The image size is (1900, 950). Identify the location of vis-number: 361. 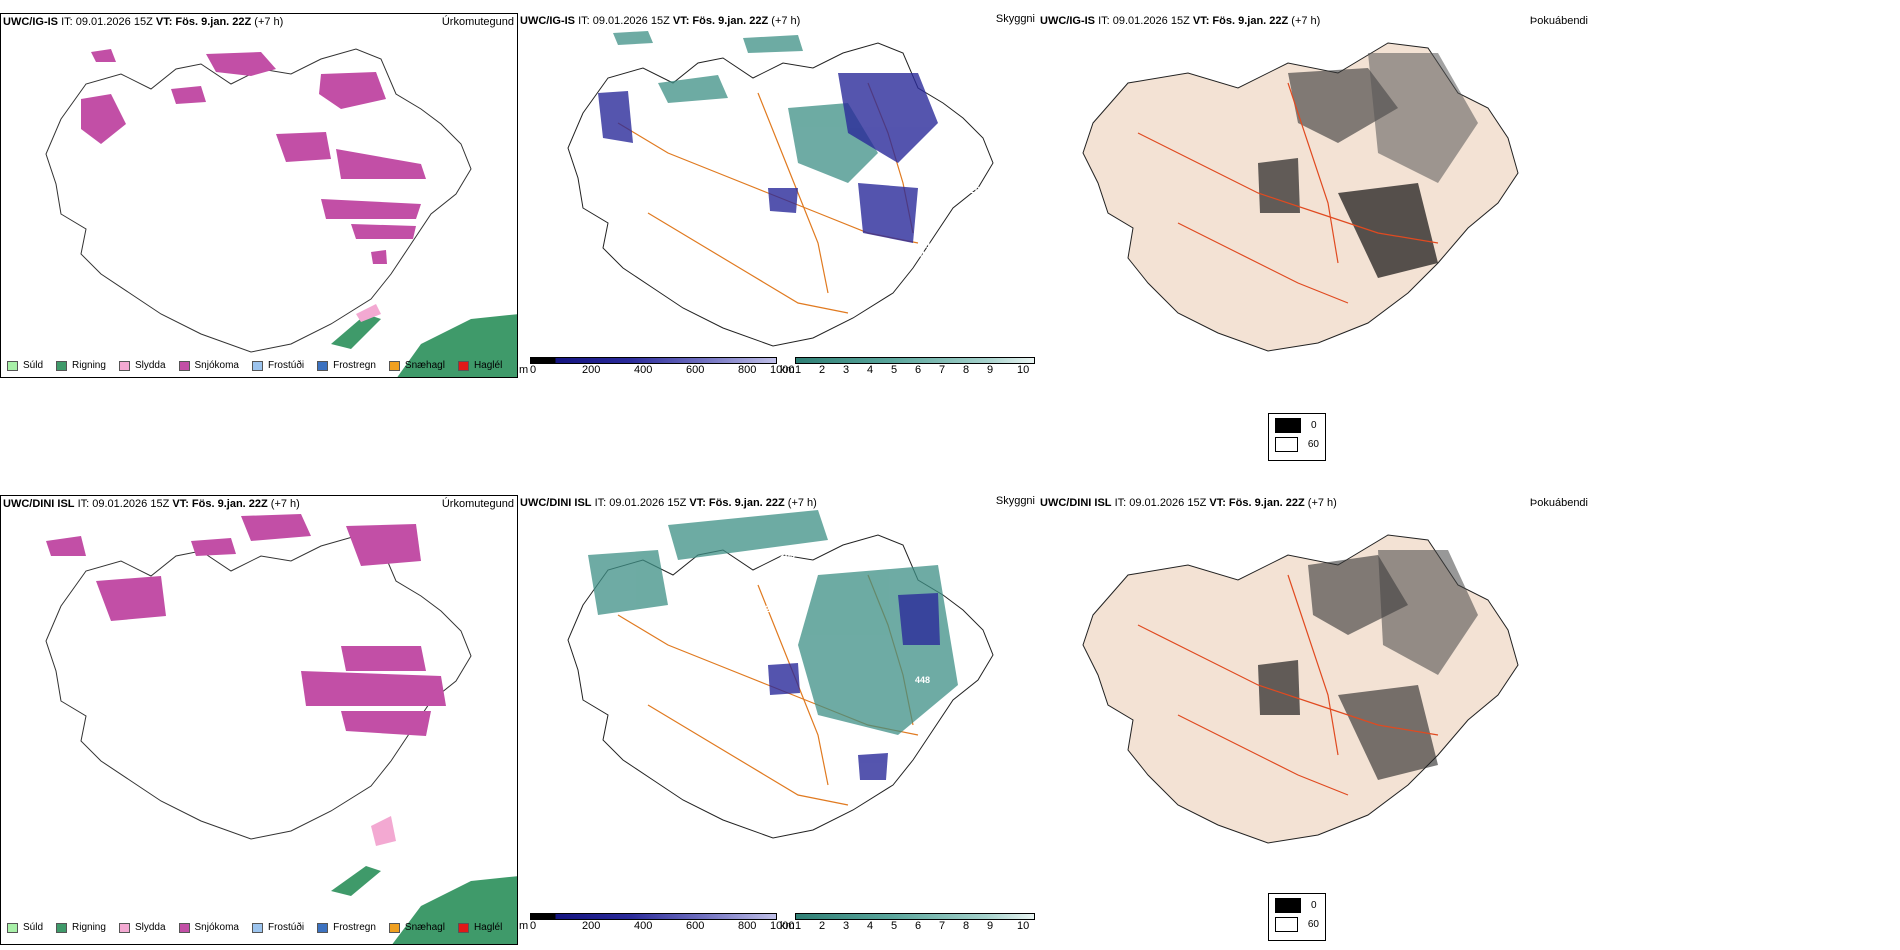
(1018, 625).